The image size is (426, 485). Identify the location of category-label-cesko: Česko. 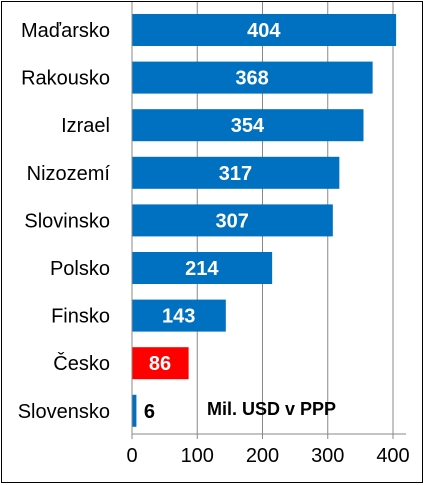
(81, 363).